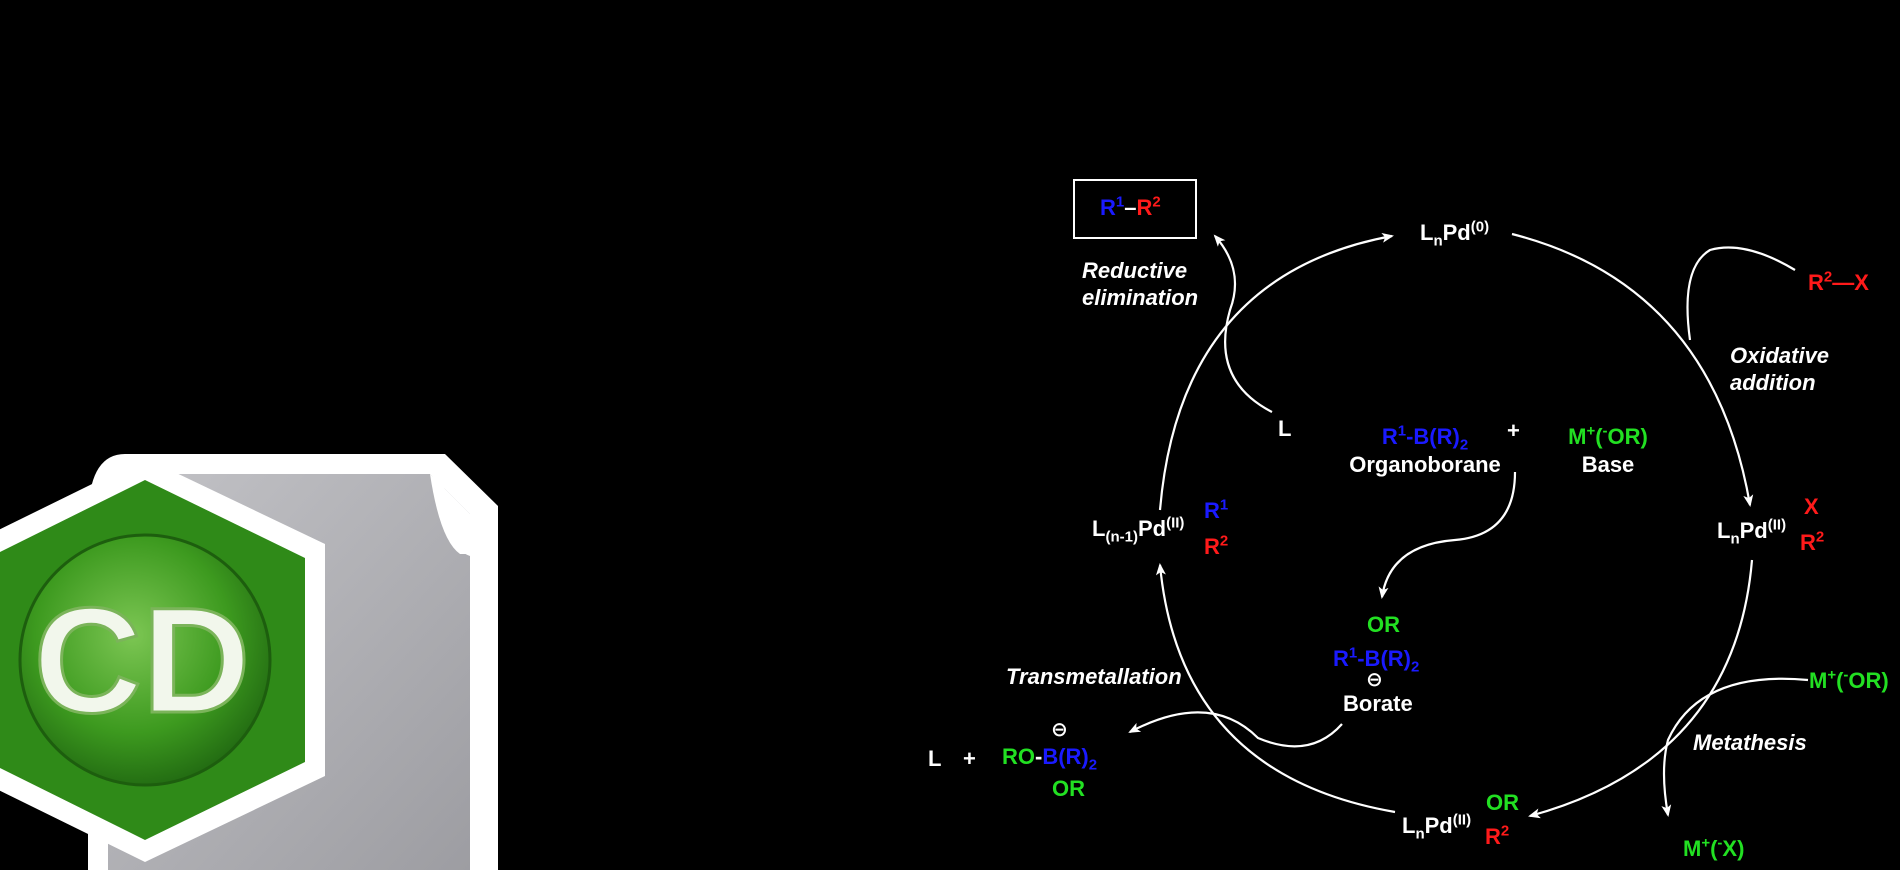 This screenshot has width=1900, height=870. I want to click on product-box, so click(1135, 209).